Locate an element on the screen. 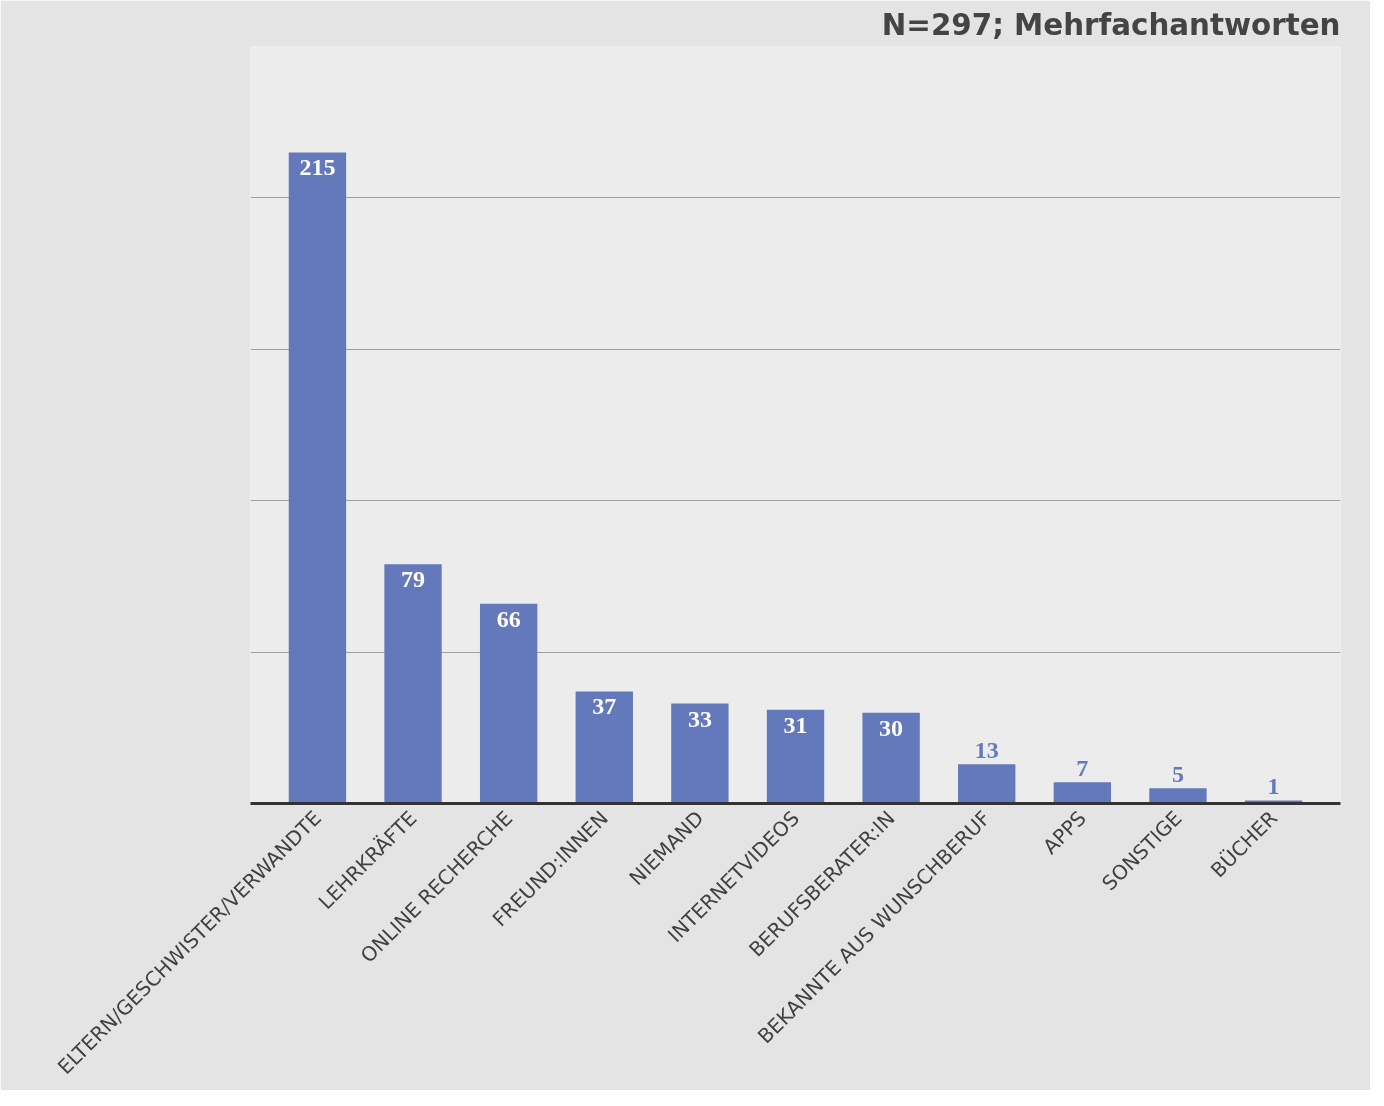 This screenshot has width=1384, height=1106. data-label: 7 is located at coordinates (1082, 768).